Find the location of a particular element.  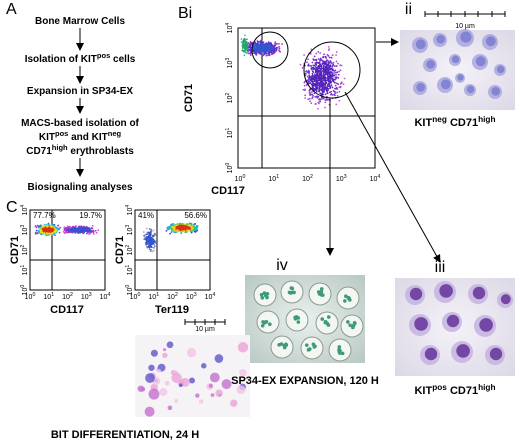

rich-text: Biosignaling analyses is located at coordinates (79, 187).